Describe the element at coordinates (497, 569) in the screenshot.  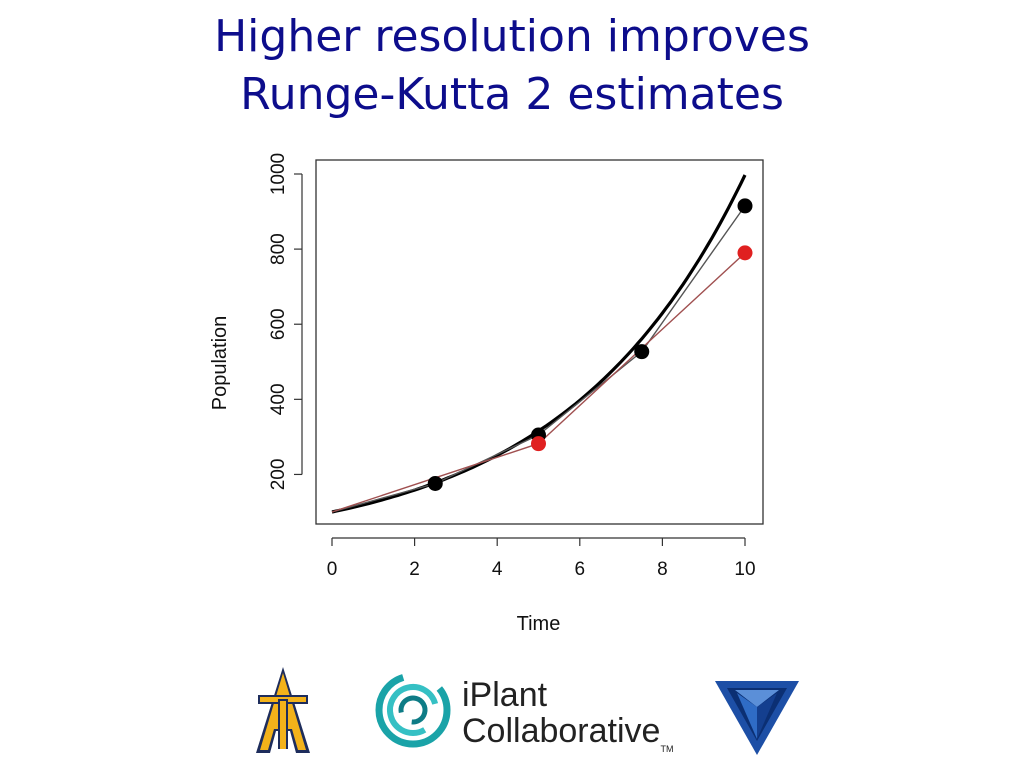
I see `x-tick-label: 4` at that location.